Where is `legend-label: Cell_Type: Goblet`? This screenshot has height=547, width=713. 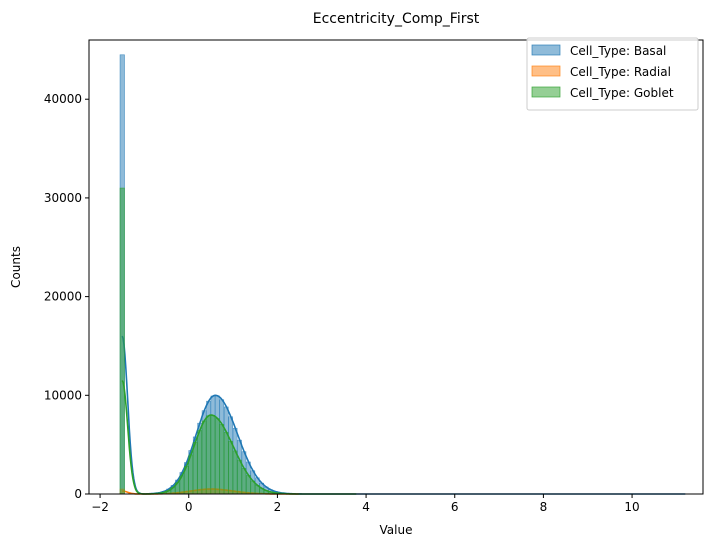 legend-label: Cell_Type: Goblet is located at coordinates (622, 93).